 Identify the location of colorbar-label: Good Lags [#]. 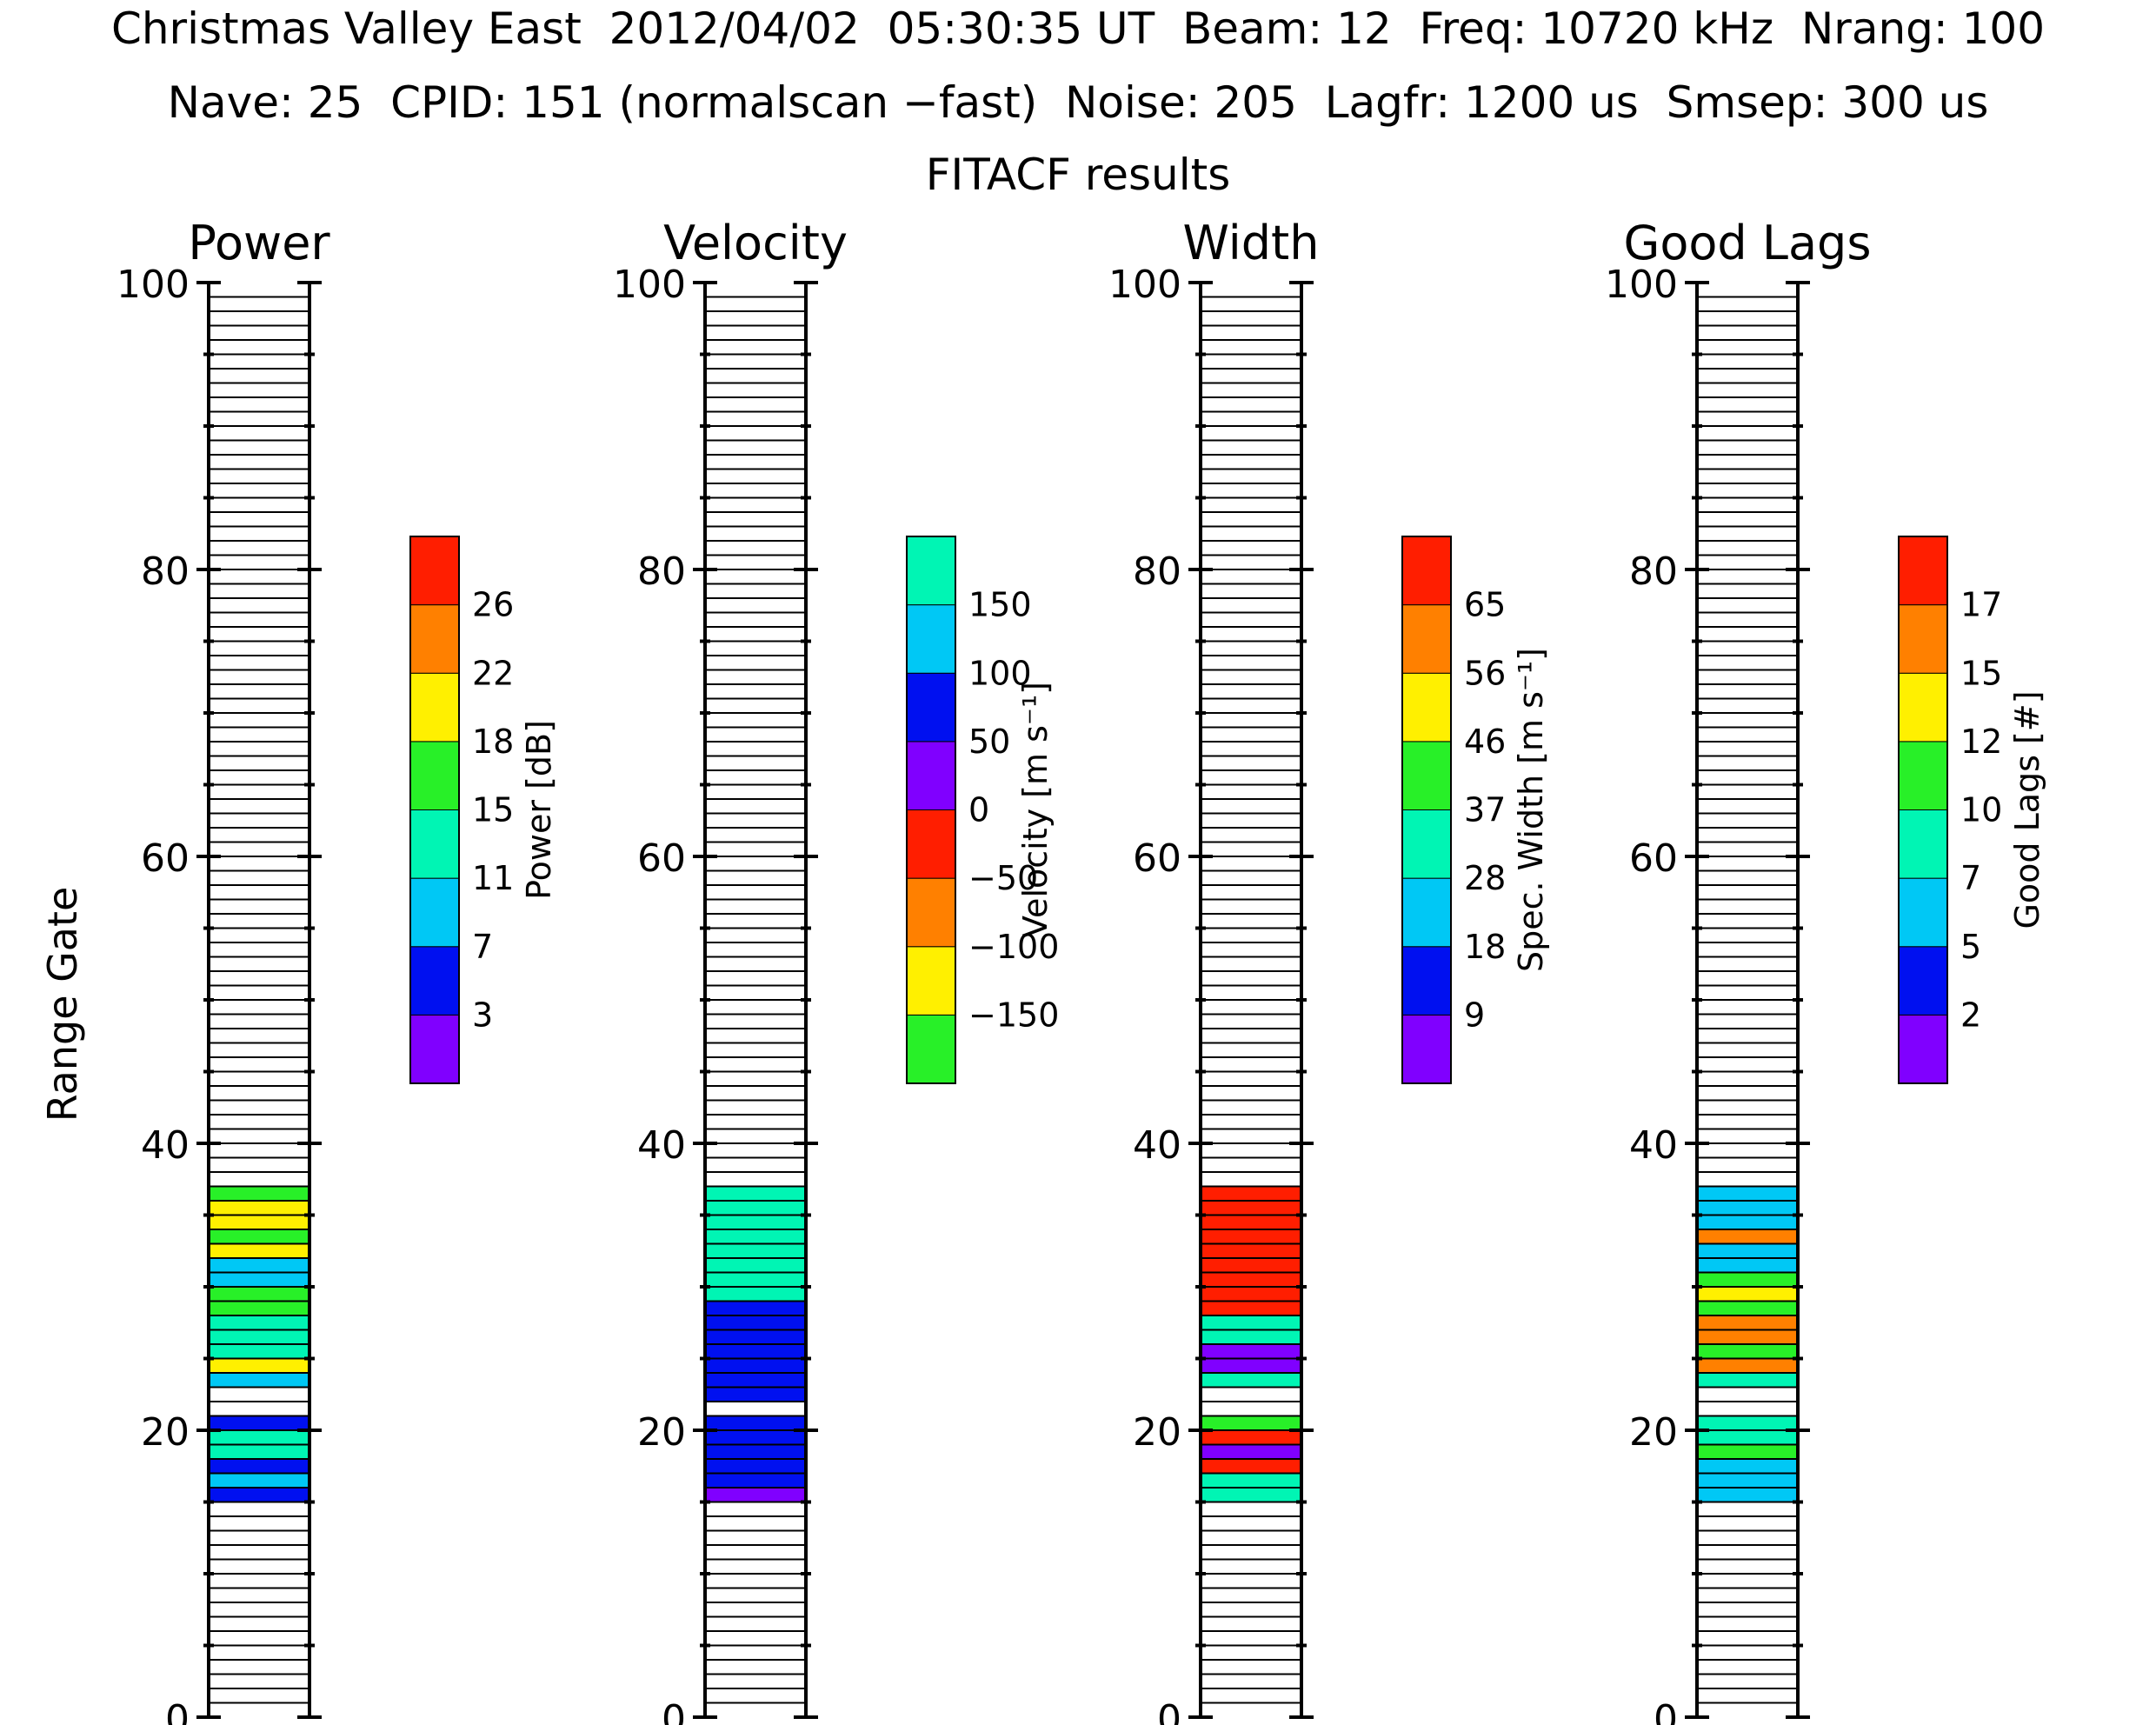
(2027, 809).